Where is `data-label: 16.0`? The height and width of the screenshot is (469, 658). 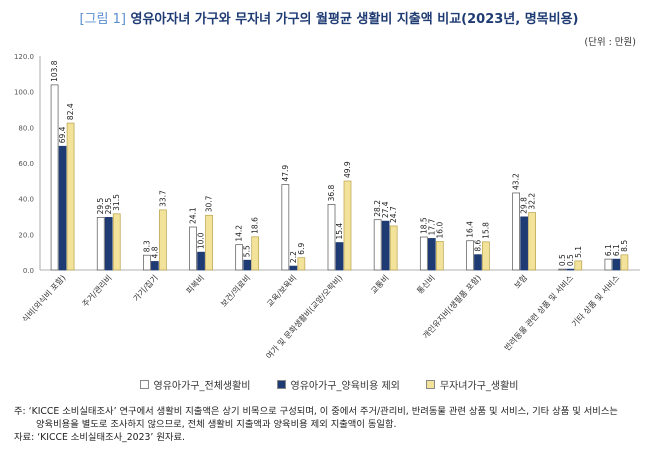 data-label: 16.0 is located at coordinates (439, 230).